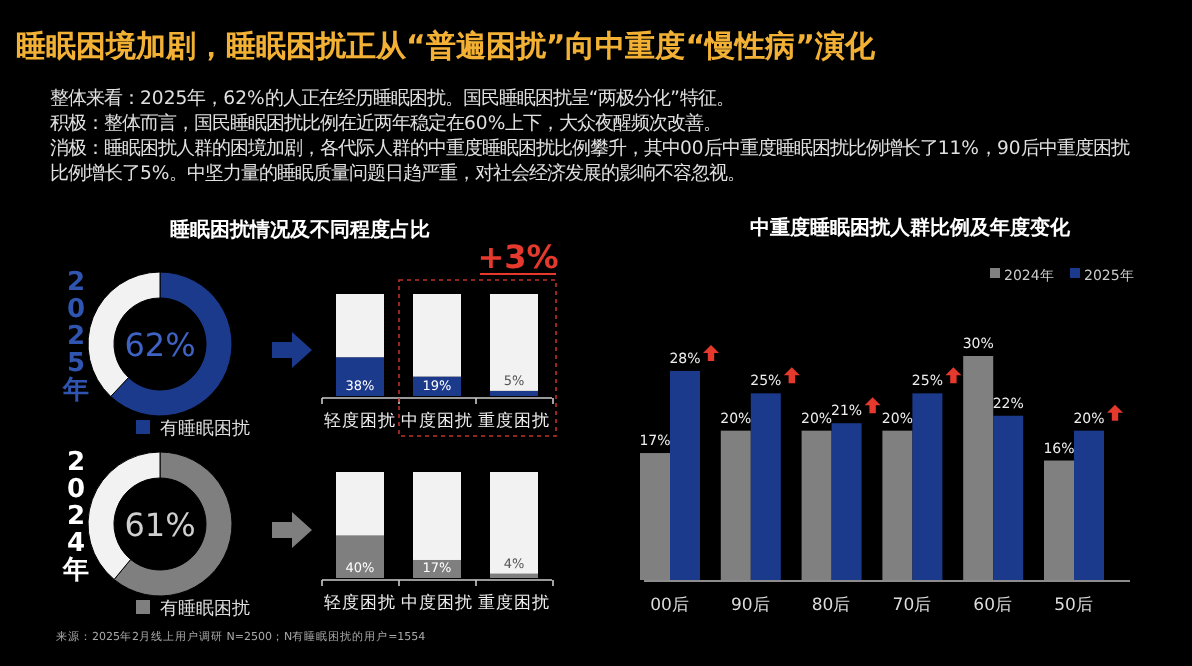 The height and width of the screenshot is (666, 1192). I want to click on text: 睡眠困境加剧，睡眠困扰正从“普遍困扰”向中重度“慢性病”演化, so click(446, 46).